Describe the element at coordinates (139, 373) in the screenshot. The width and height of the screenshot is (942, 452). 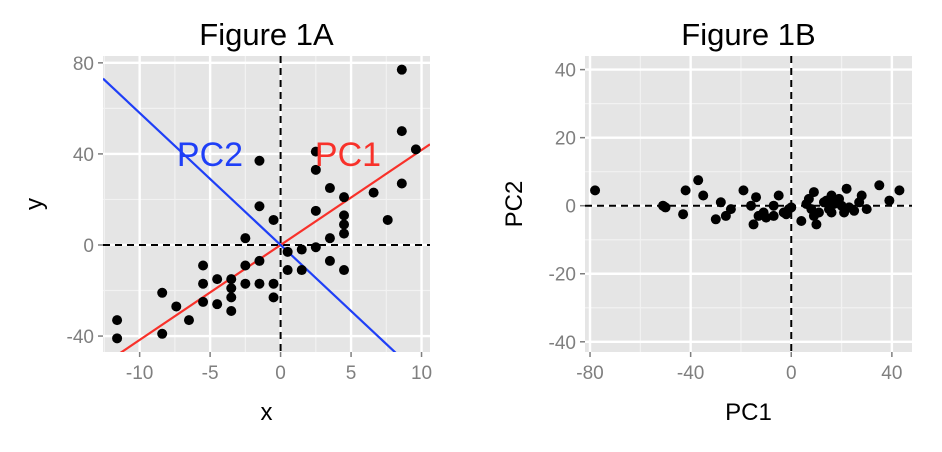
I see `x-tick-label: -10` at that location.